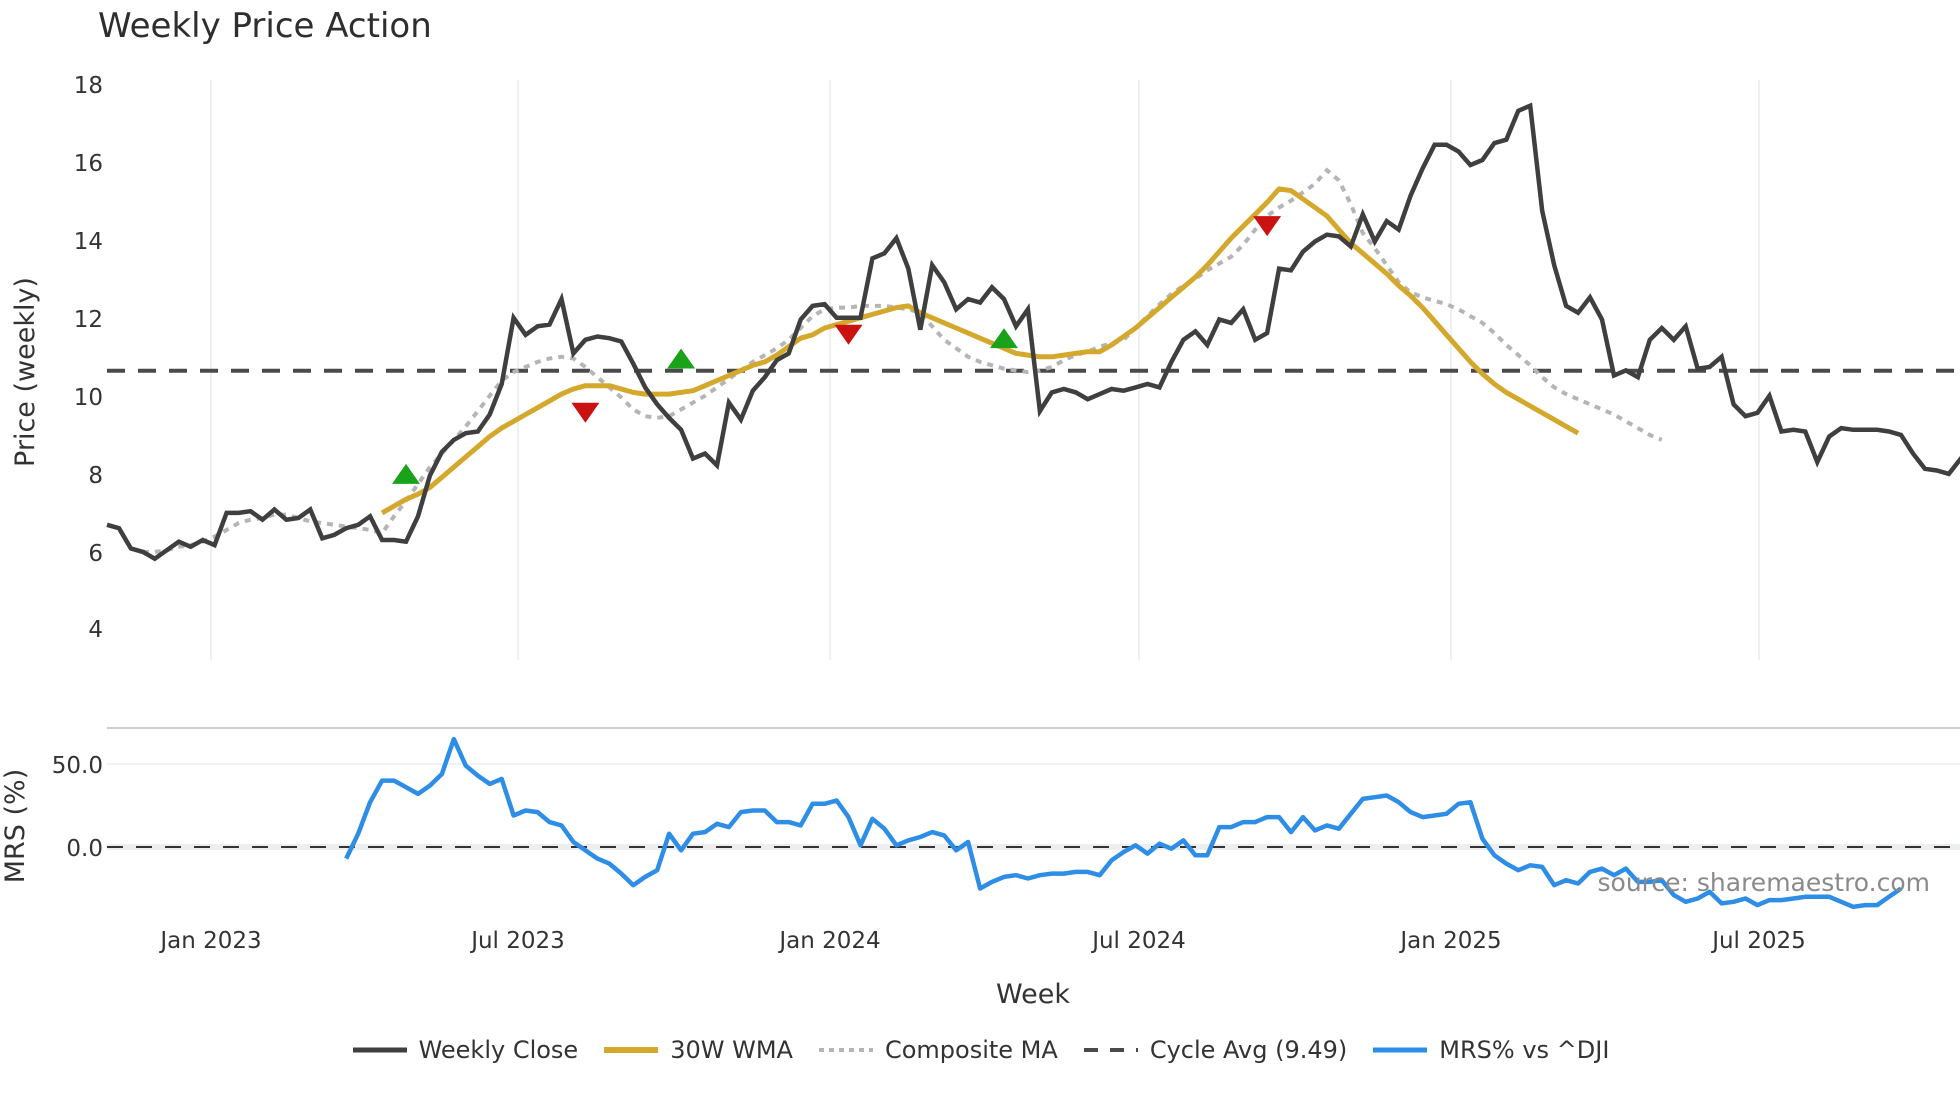  I want to click on legend-item-30w-wma: 30W WMA, so click(697, 1050).